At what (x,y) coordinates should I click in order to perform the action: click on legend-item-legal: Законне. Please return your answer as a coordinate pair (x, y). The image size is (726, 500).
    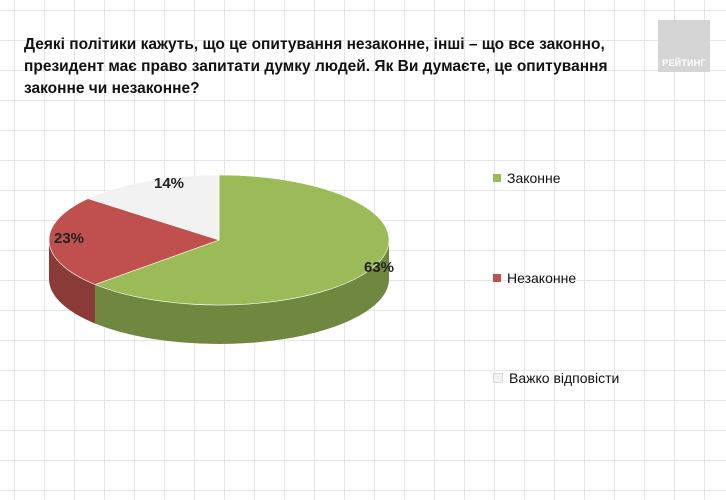
    Looking at the image, I should click on (527, 178).